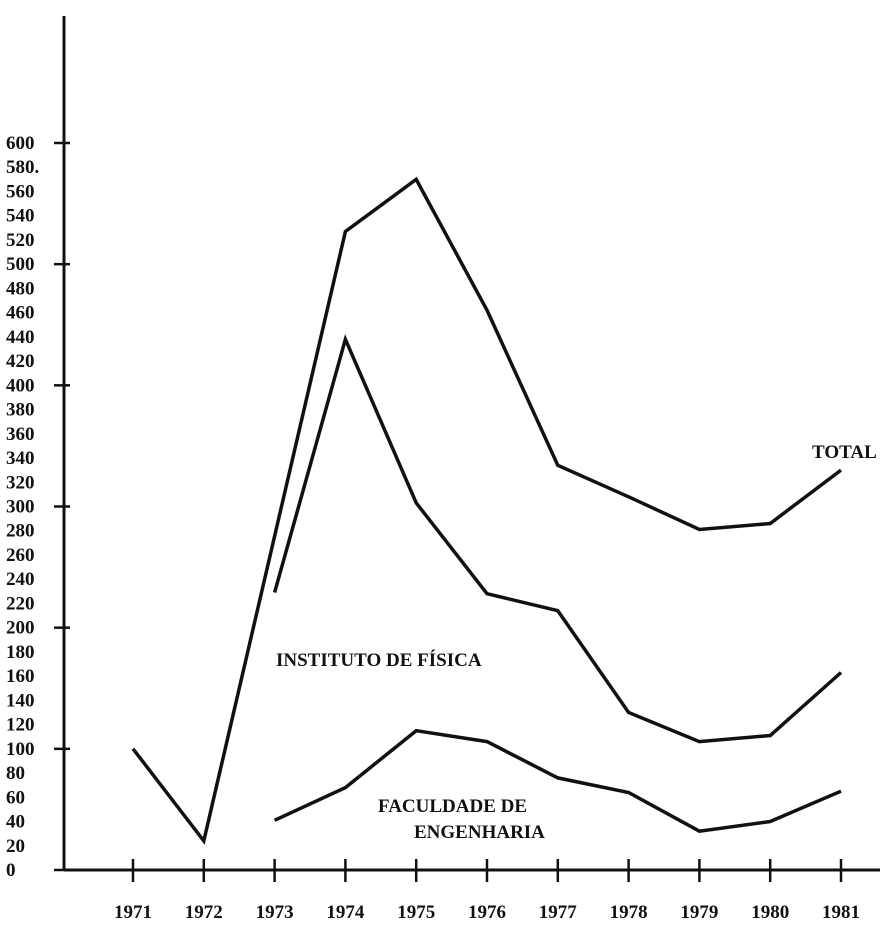  Describe the element at coordinates (20, 700) in the screenshot. I see `y-tick-label: 140` at that location.